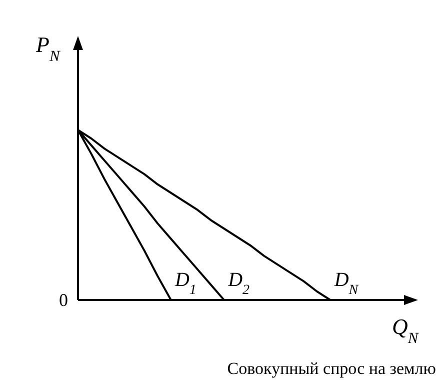 The height and width of the screenshot is (384, 441). Describe the element at coordinates (47, 48) in the screenshot. I see `y-axis-title: P$_{N}$` at that location.